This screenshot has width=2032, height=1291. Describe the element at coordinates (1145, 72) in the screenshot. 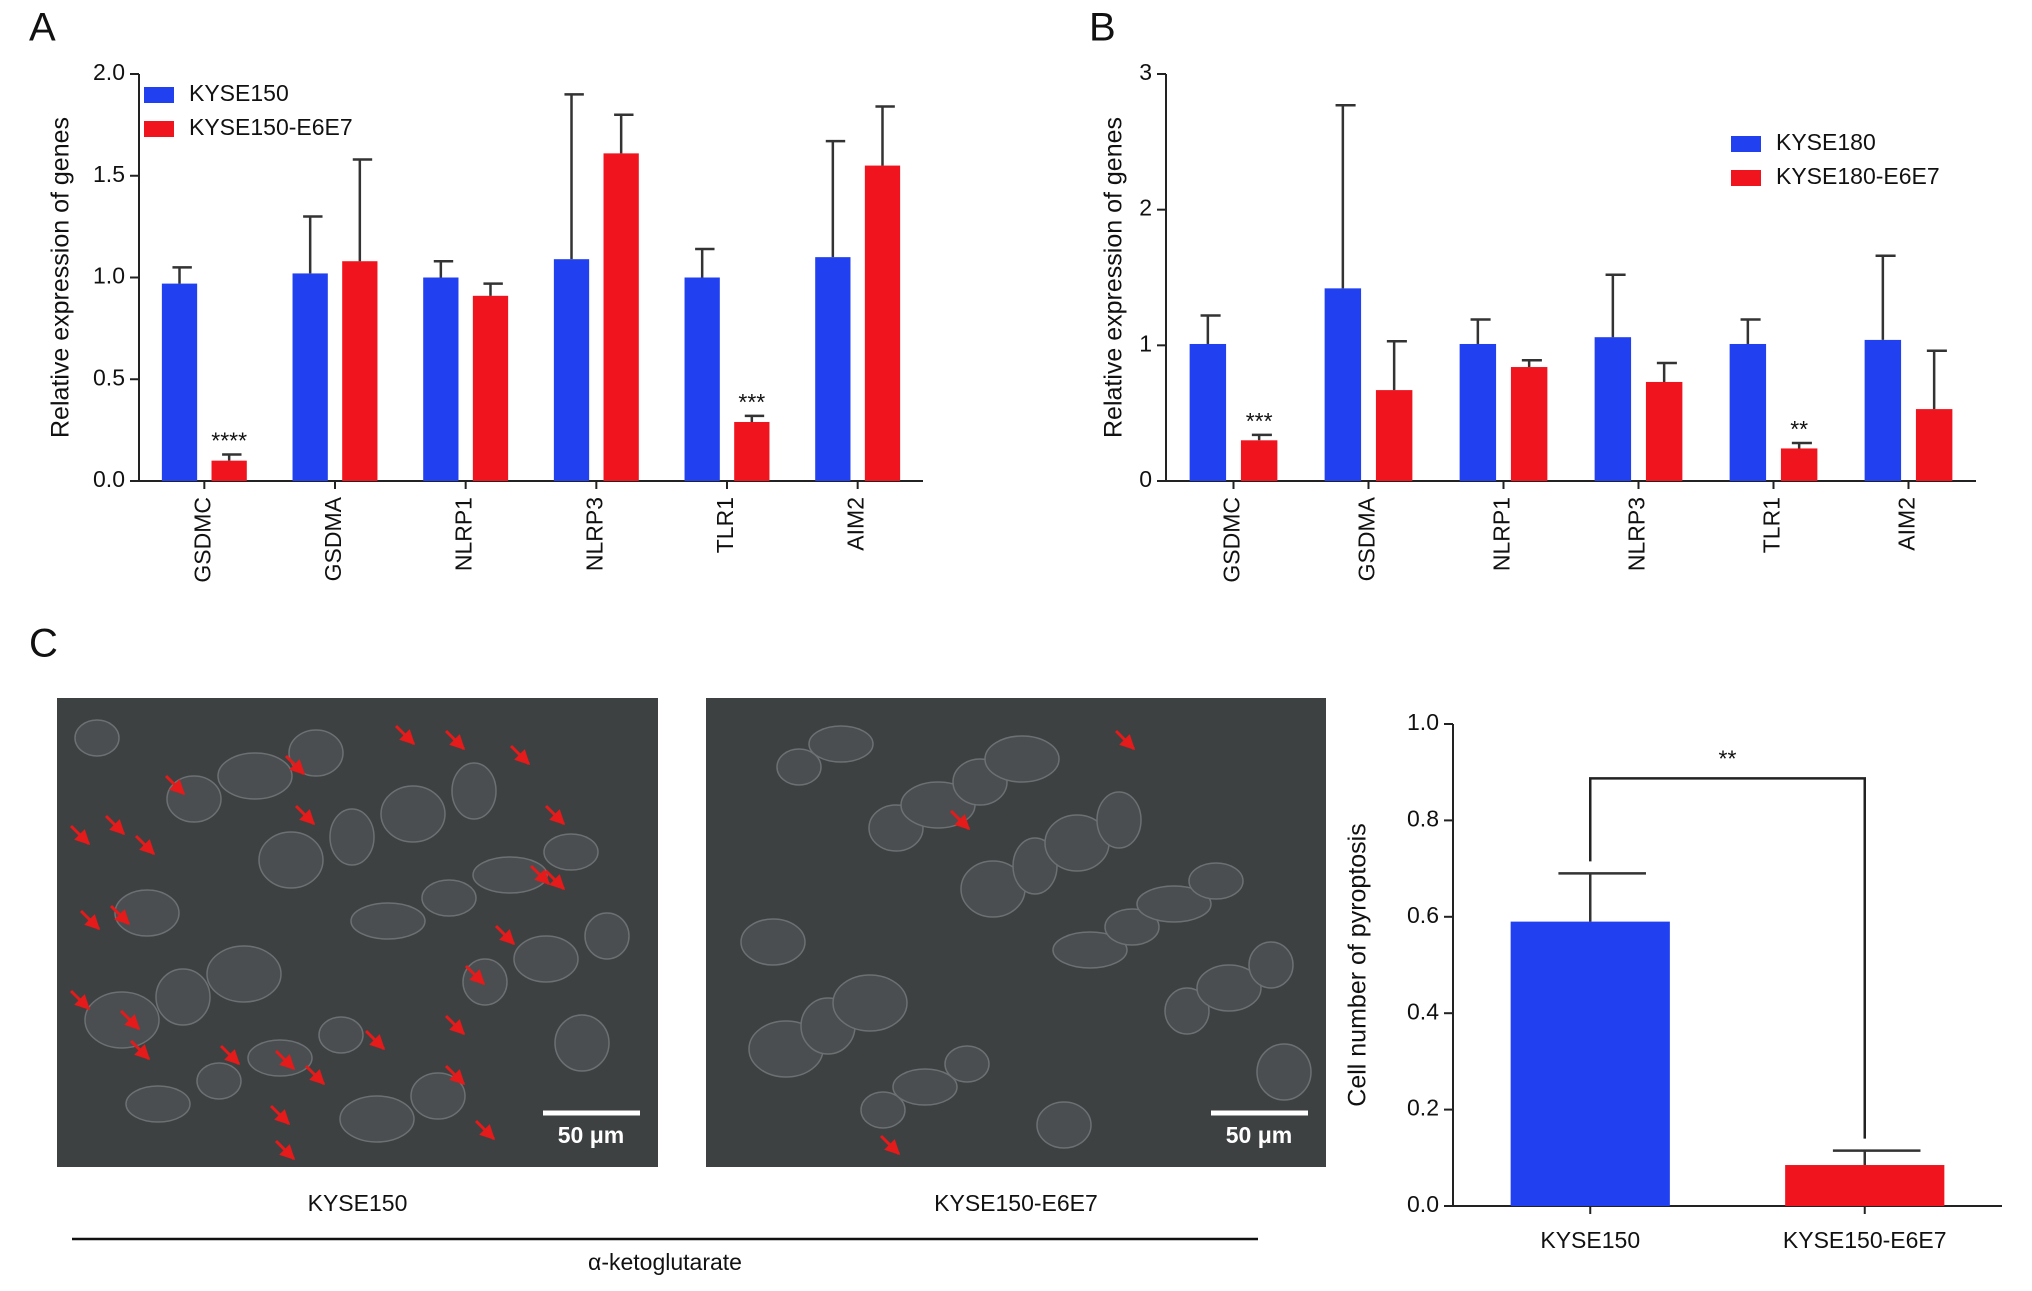

I see `y-tick-label: 3` at that location.